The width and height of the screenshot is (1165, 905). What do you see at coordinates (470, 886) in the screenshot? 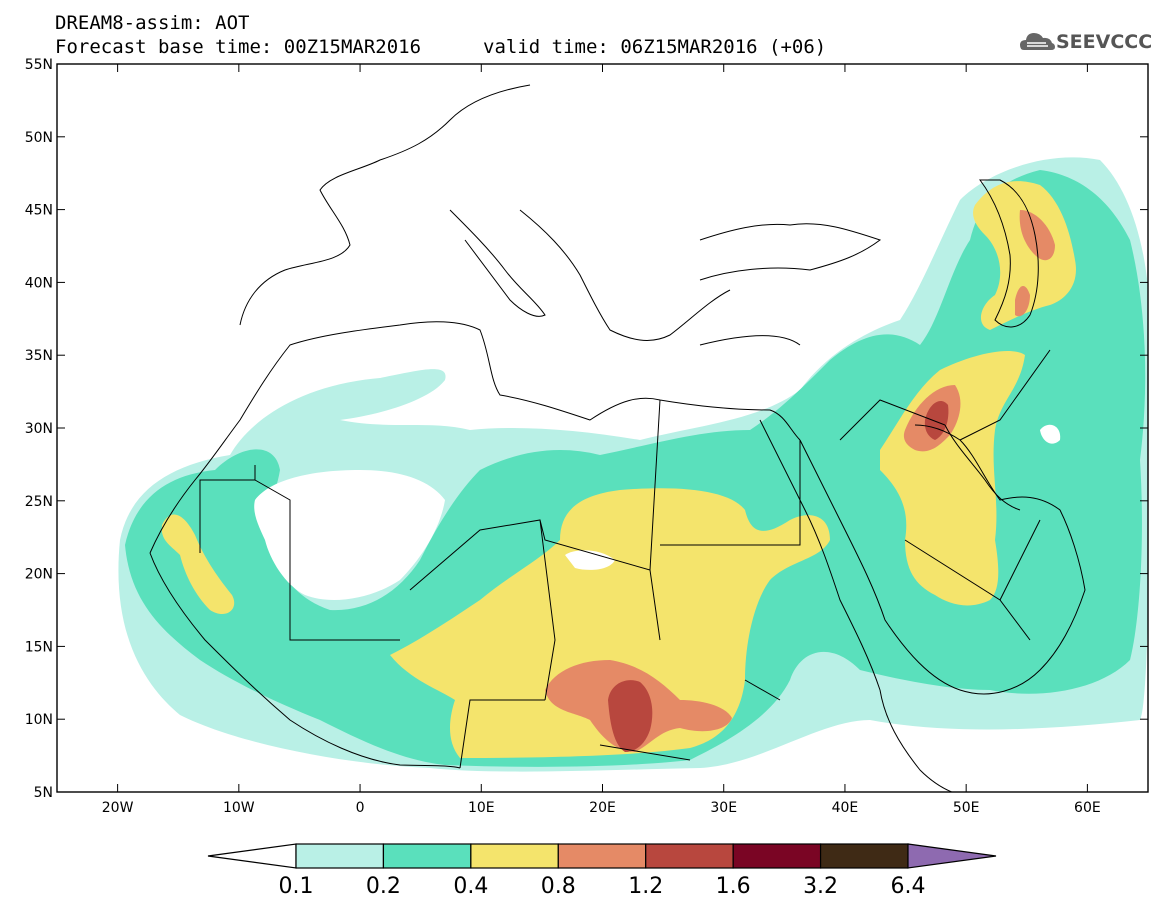
I see `colorbar-label: 0.4` at bounding box center [470, 886].